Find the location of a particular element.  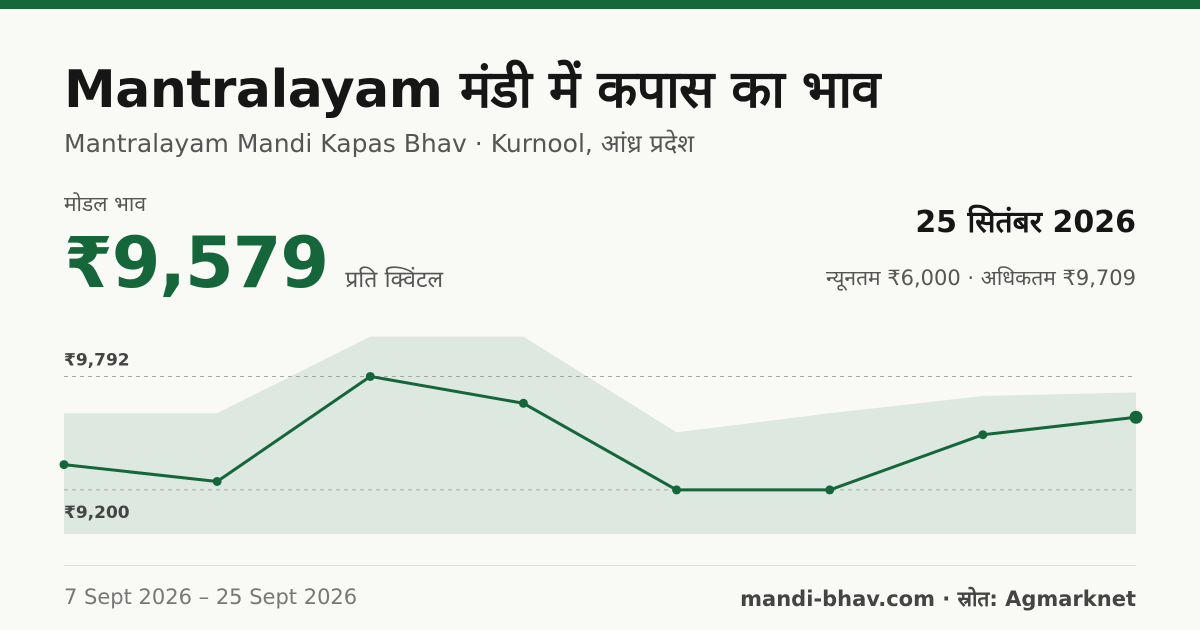

source-credit: mandi-bhav.com · स्रोत: Agmarknet is located at coordinates (938, 599).